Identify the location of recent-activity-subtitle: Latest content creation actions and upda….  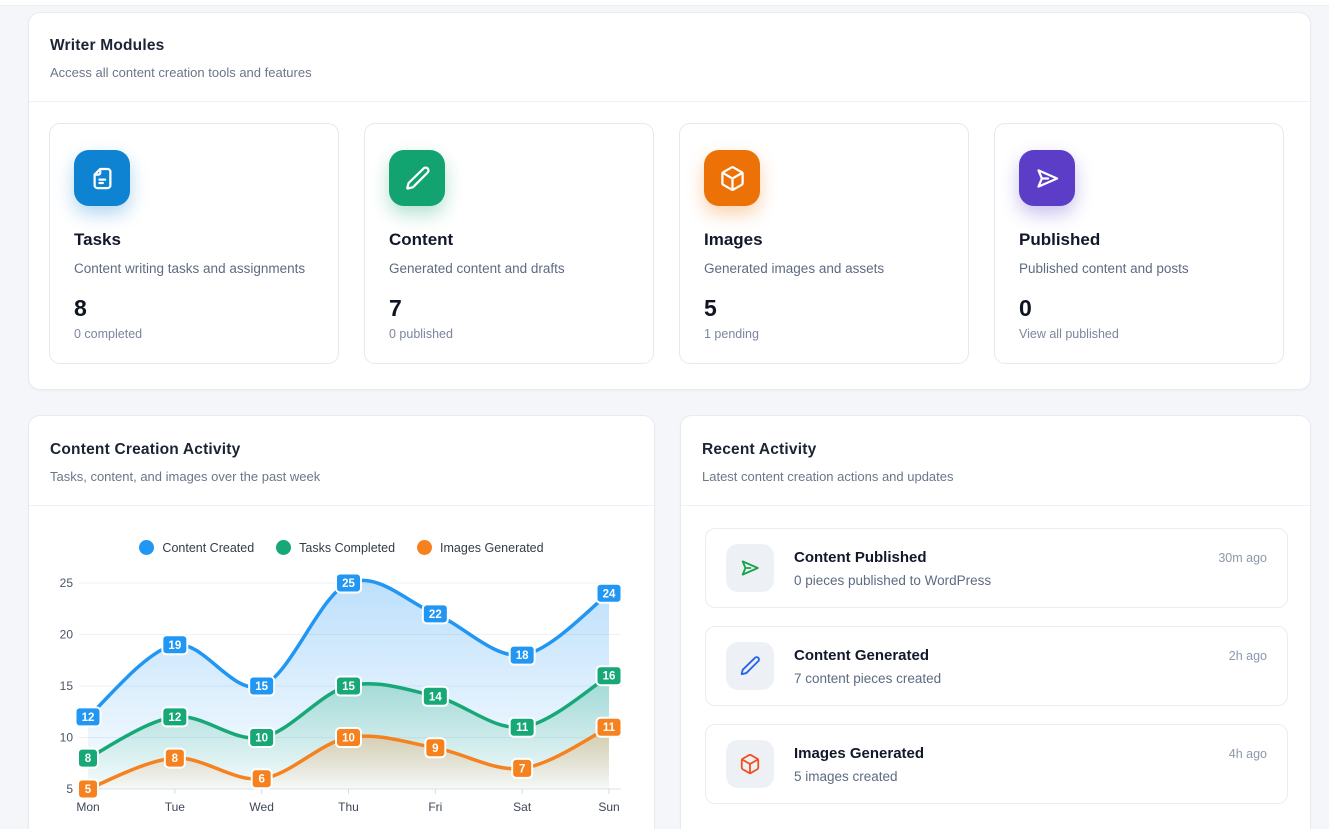
(828, 476).